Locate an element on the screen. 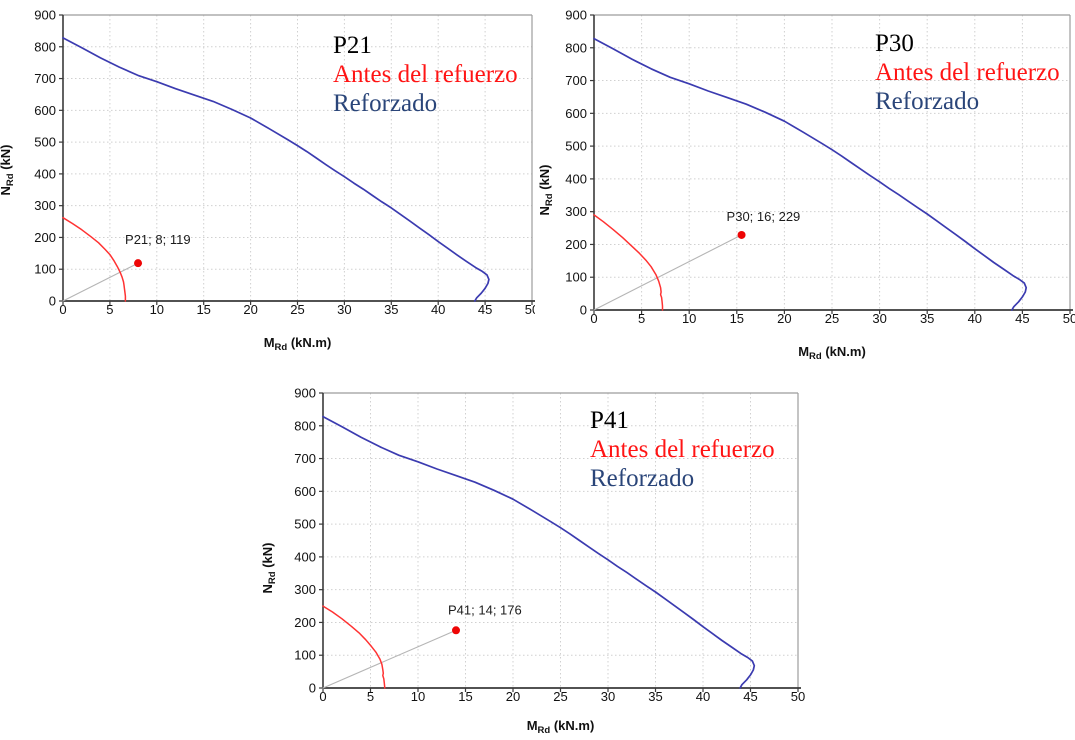  legend-p21: P21 Antes del refuerzo Reforzado is located at coordinates (425, 74).